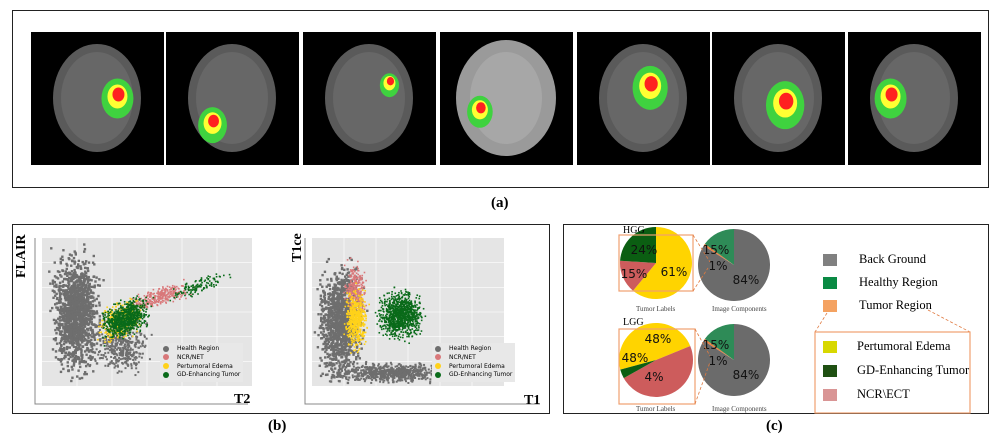 The image size is (999, 440). I want to click on lgg-ic-xlabel: Image Components, so click(739, 409).